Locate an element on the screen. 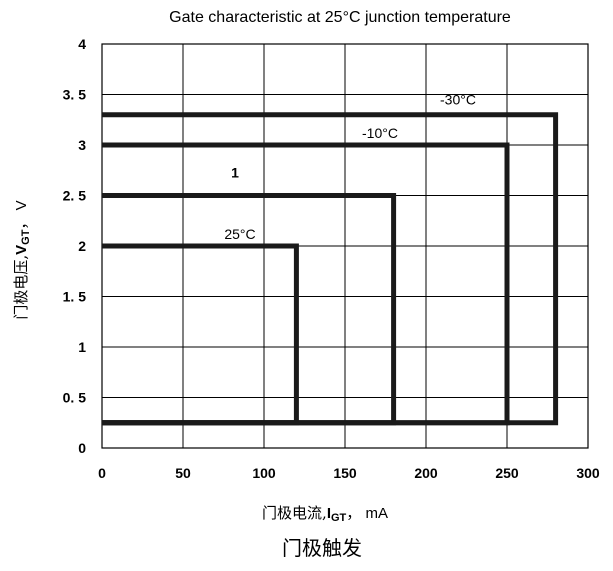  series-label: 25°C is located at coordinates (239, 234).